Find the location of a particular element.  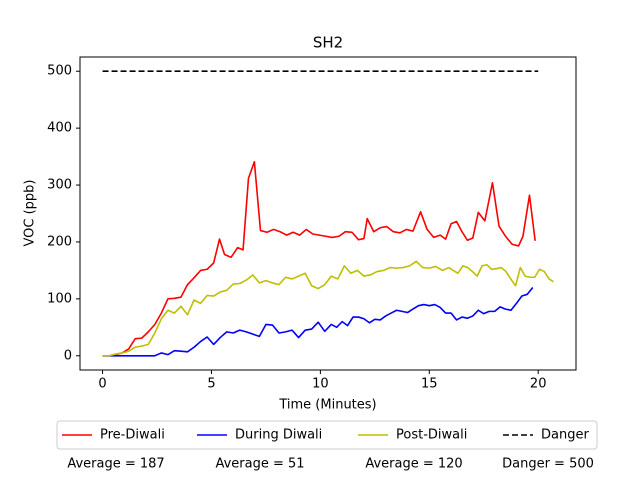

legend-label: Danger is located at coordinates (565, 435).